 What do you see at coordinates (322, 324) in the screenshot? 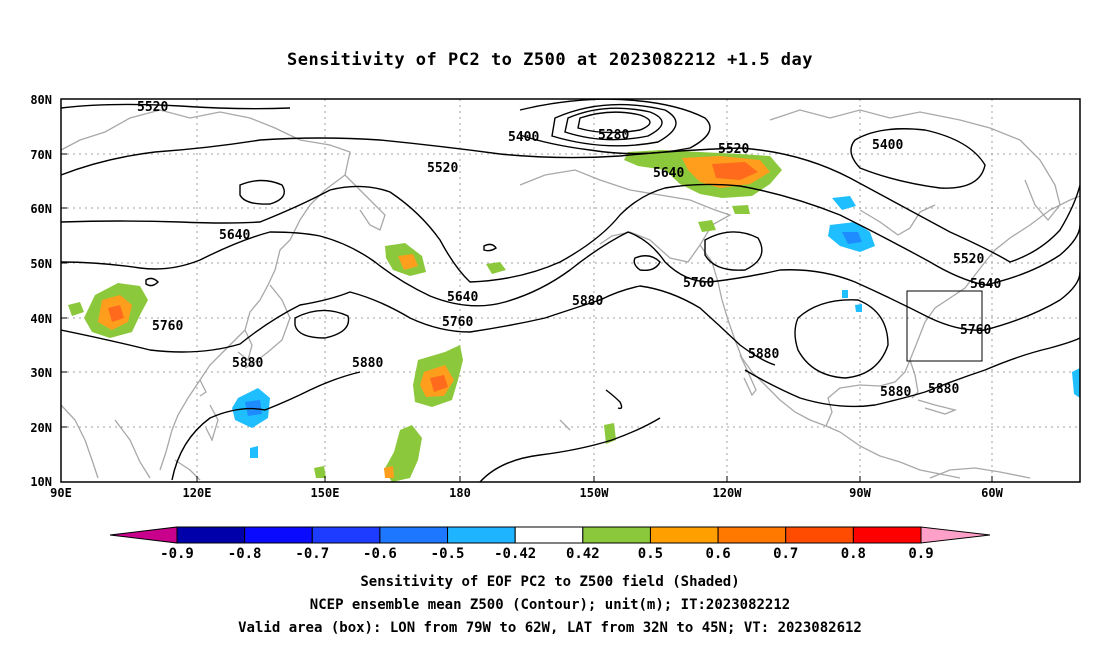
I see `contour-5880-ring-west` at bounding box center [322, 324].